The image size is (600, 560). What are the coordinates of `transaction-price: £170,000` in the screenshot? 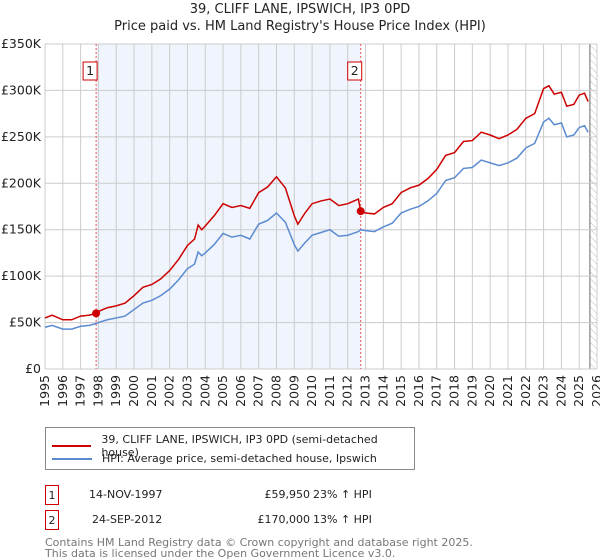 It's located at (284, 519).